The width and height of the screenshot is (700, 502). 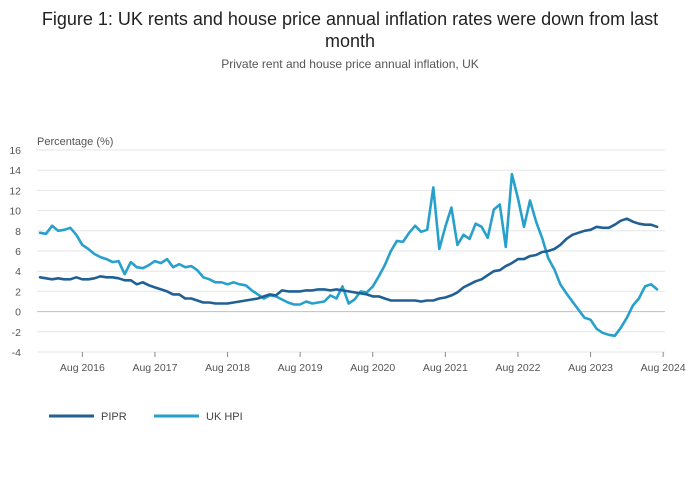 What do you see at coordinates (15, 212) in the screenshot?
I see `y-tick-label: 10` at bounding box center [15, 212].